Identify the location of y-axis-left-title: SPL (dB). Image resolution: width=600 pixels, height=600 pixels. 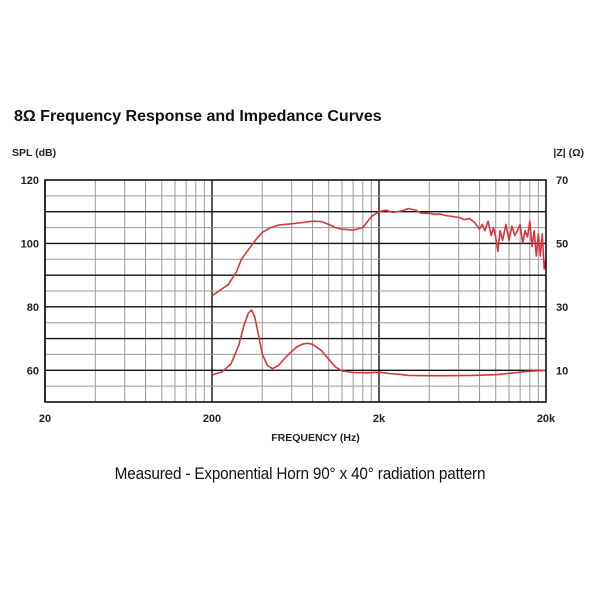
(34, 153).